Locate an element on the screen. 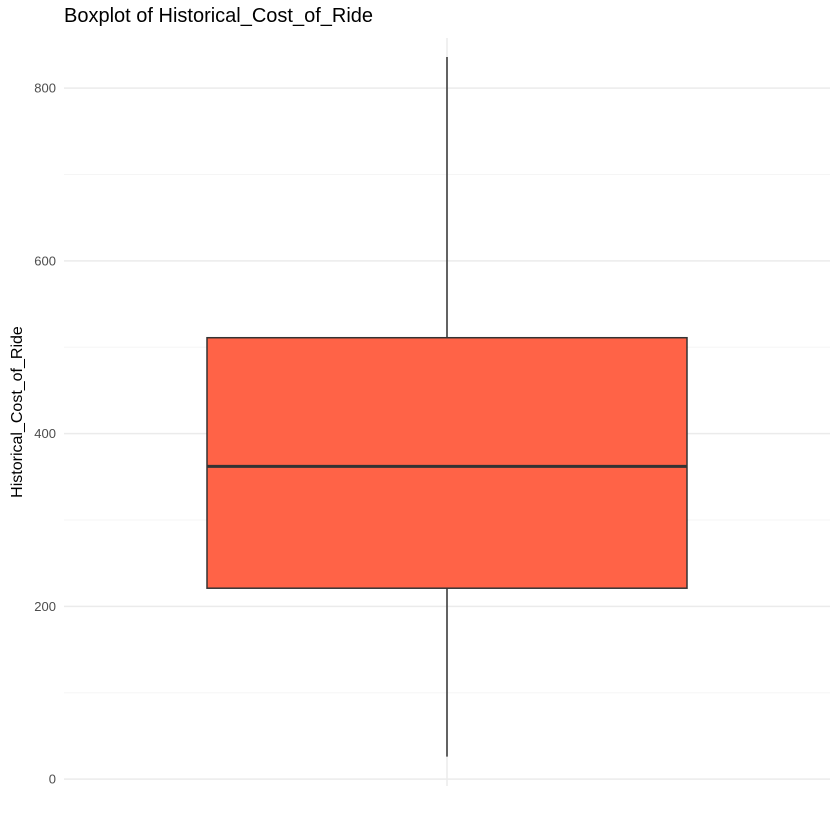 Image resolution: width=840 pixels, height=840 pixels. chart-title: Boxplot of Historical_Cost_of_Ride is located at coordinates (219, 16).